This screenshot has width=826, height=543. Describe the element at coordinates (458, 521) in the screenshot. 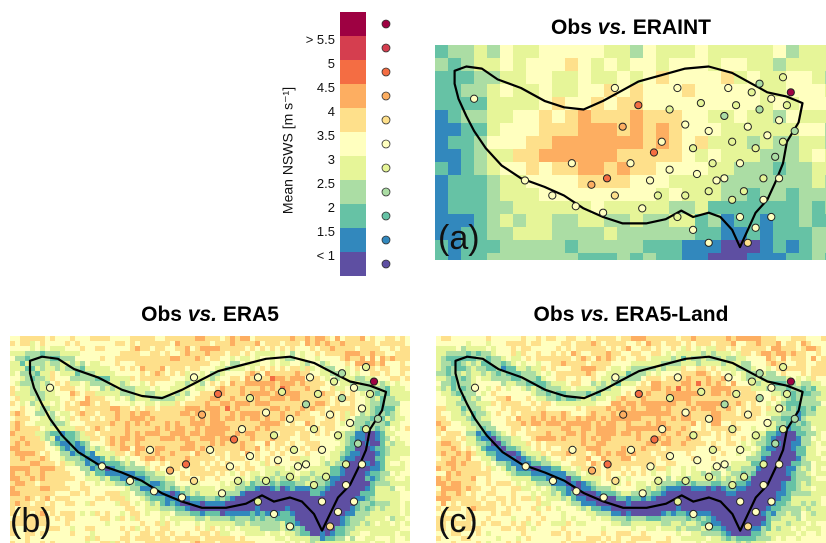

I see `panel-label-c: (c)` at that location.